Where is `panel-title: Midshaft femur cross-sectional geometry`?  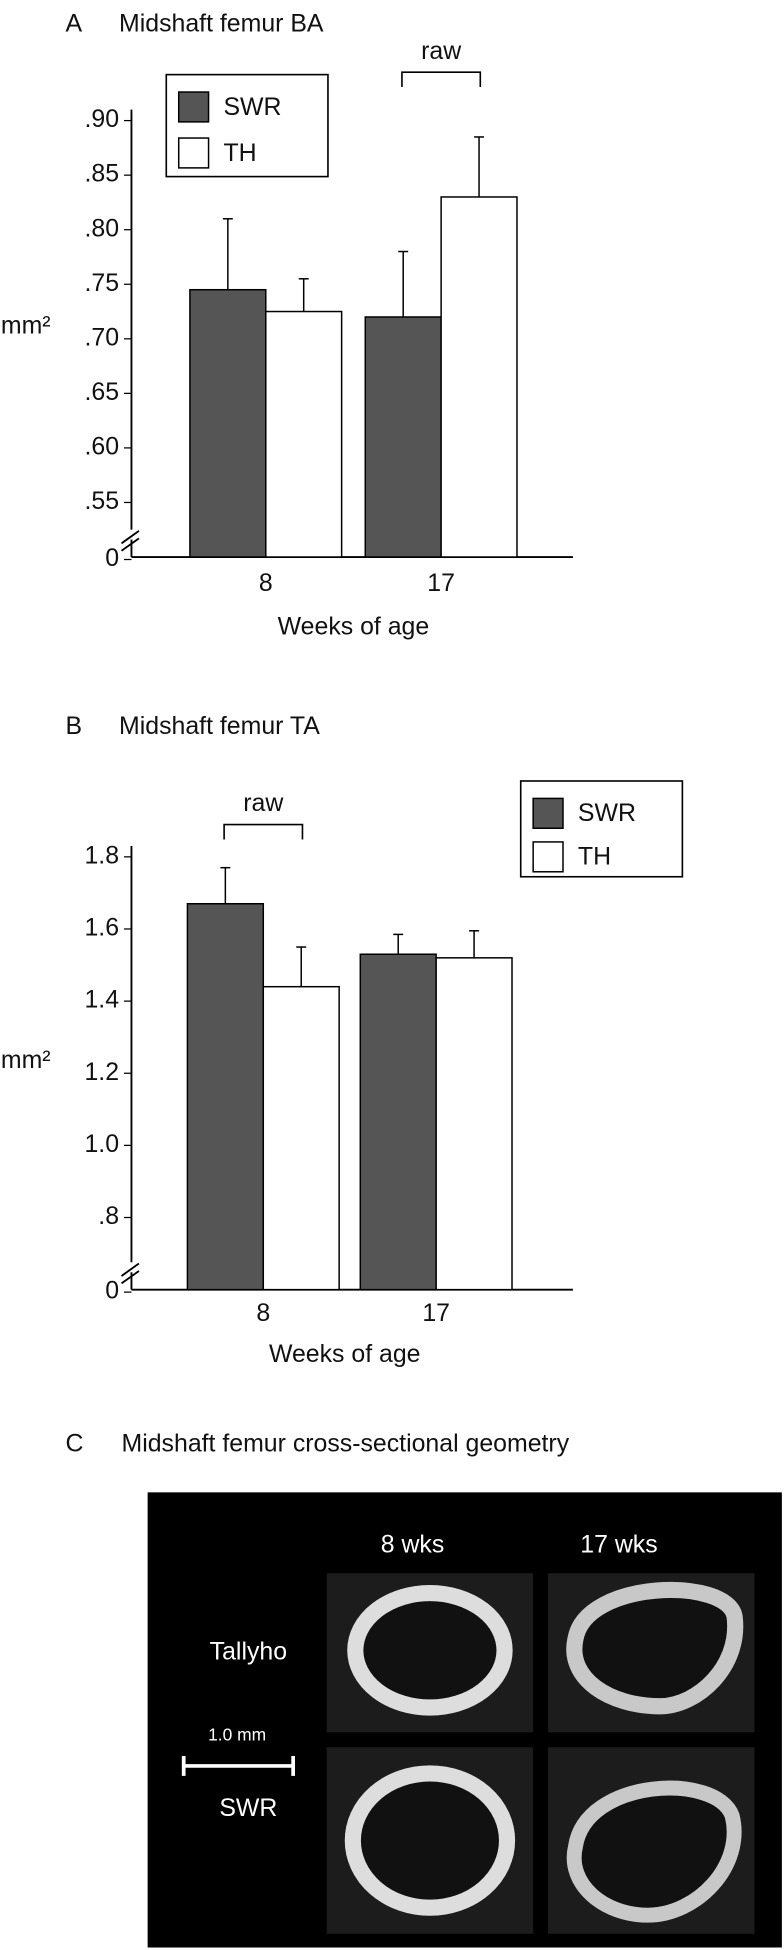 panel-title: Midshaft femur cross-sectional geometry is located at coordinates (346, 1444).